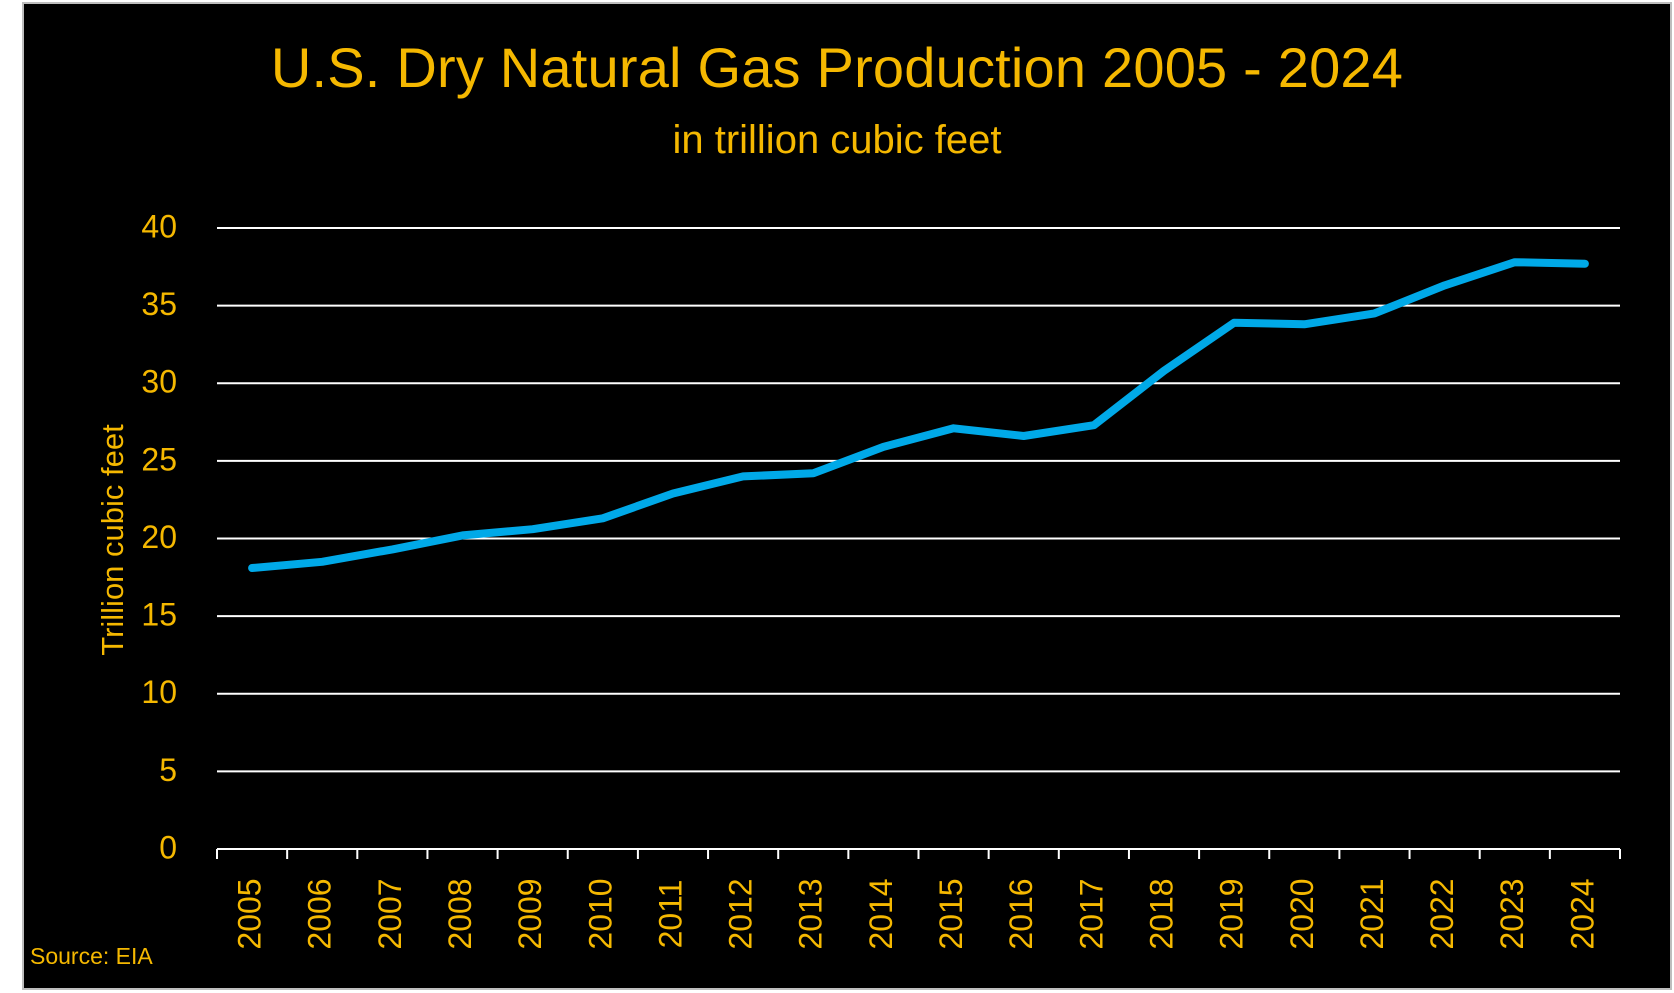  Describe the element at coordinates (1234, 322) in the screenshot. I see `data-point-2019` at that location.